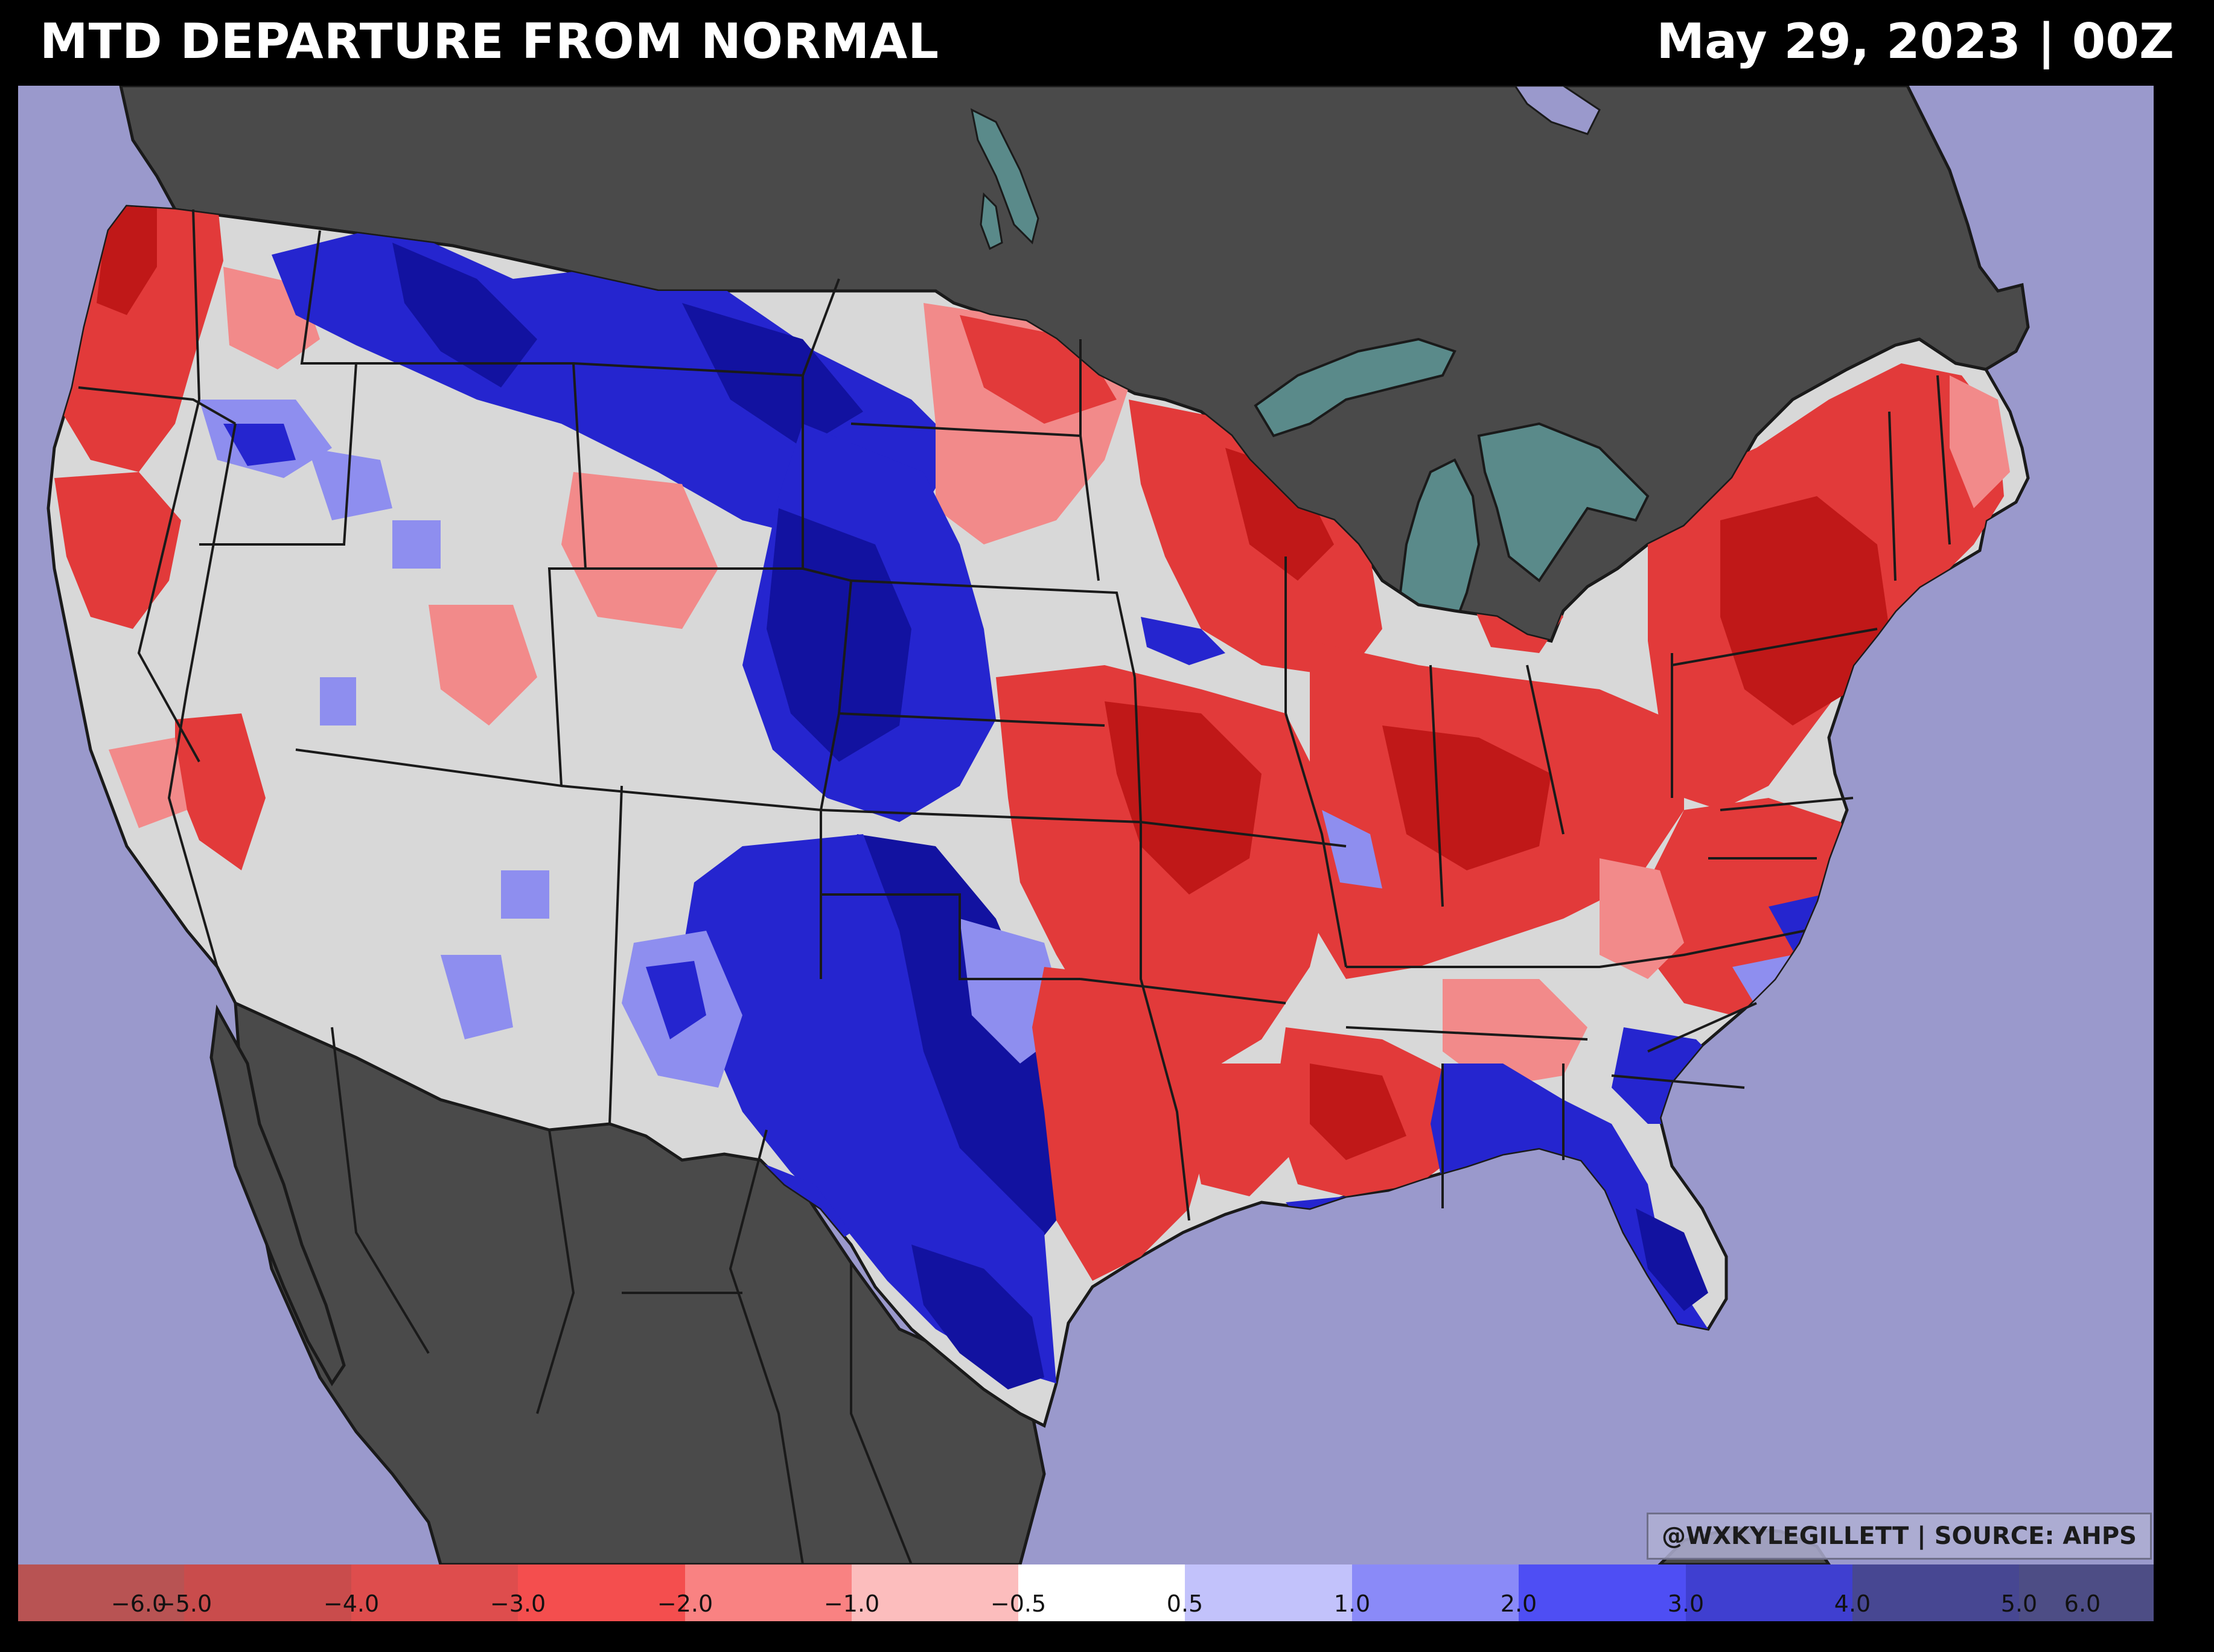 The image size is (2214, 1652). I want to click on colorbar-tick-label: 1.0, so click(1352, 1603).